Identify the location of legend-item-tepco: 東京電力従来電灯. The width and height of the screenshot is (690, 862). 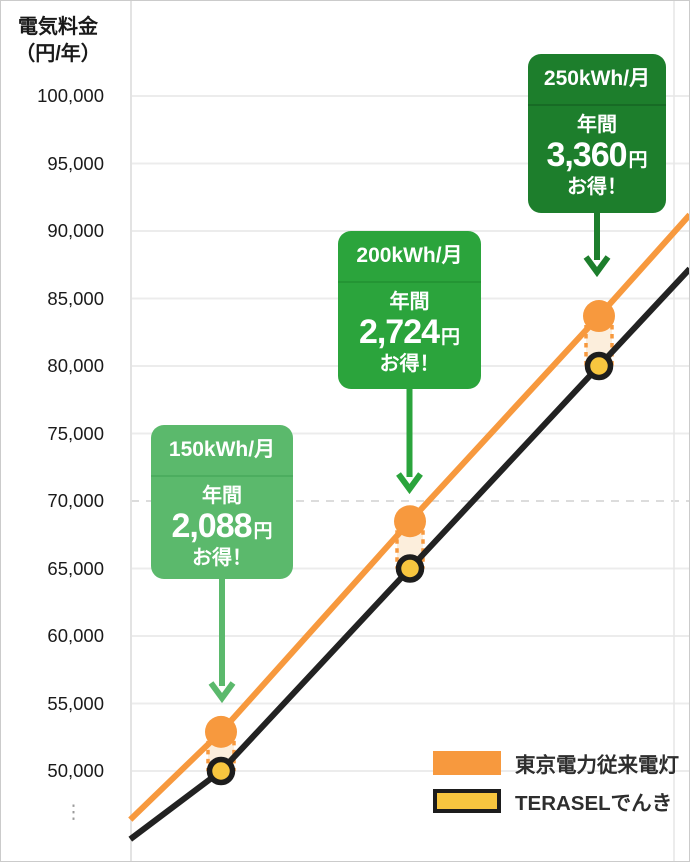
(556, 764).